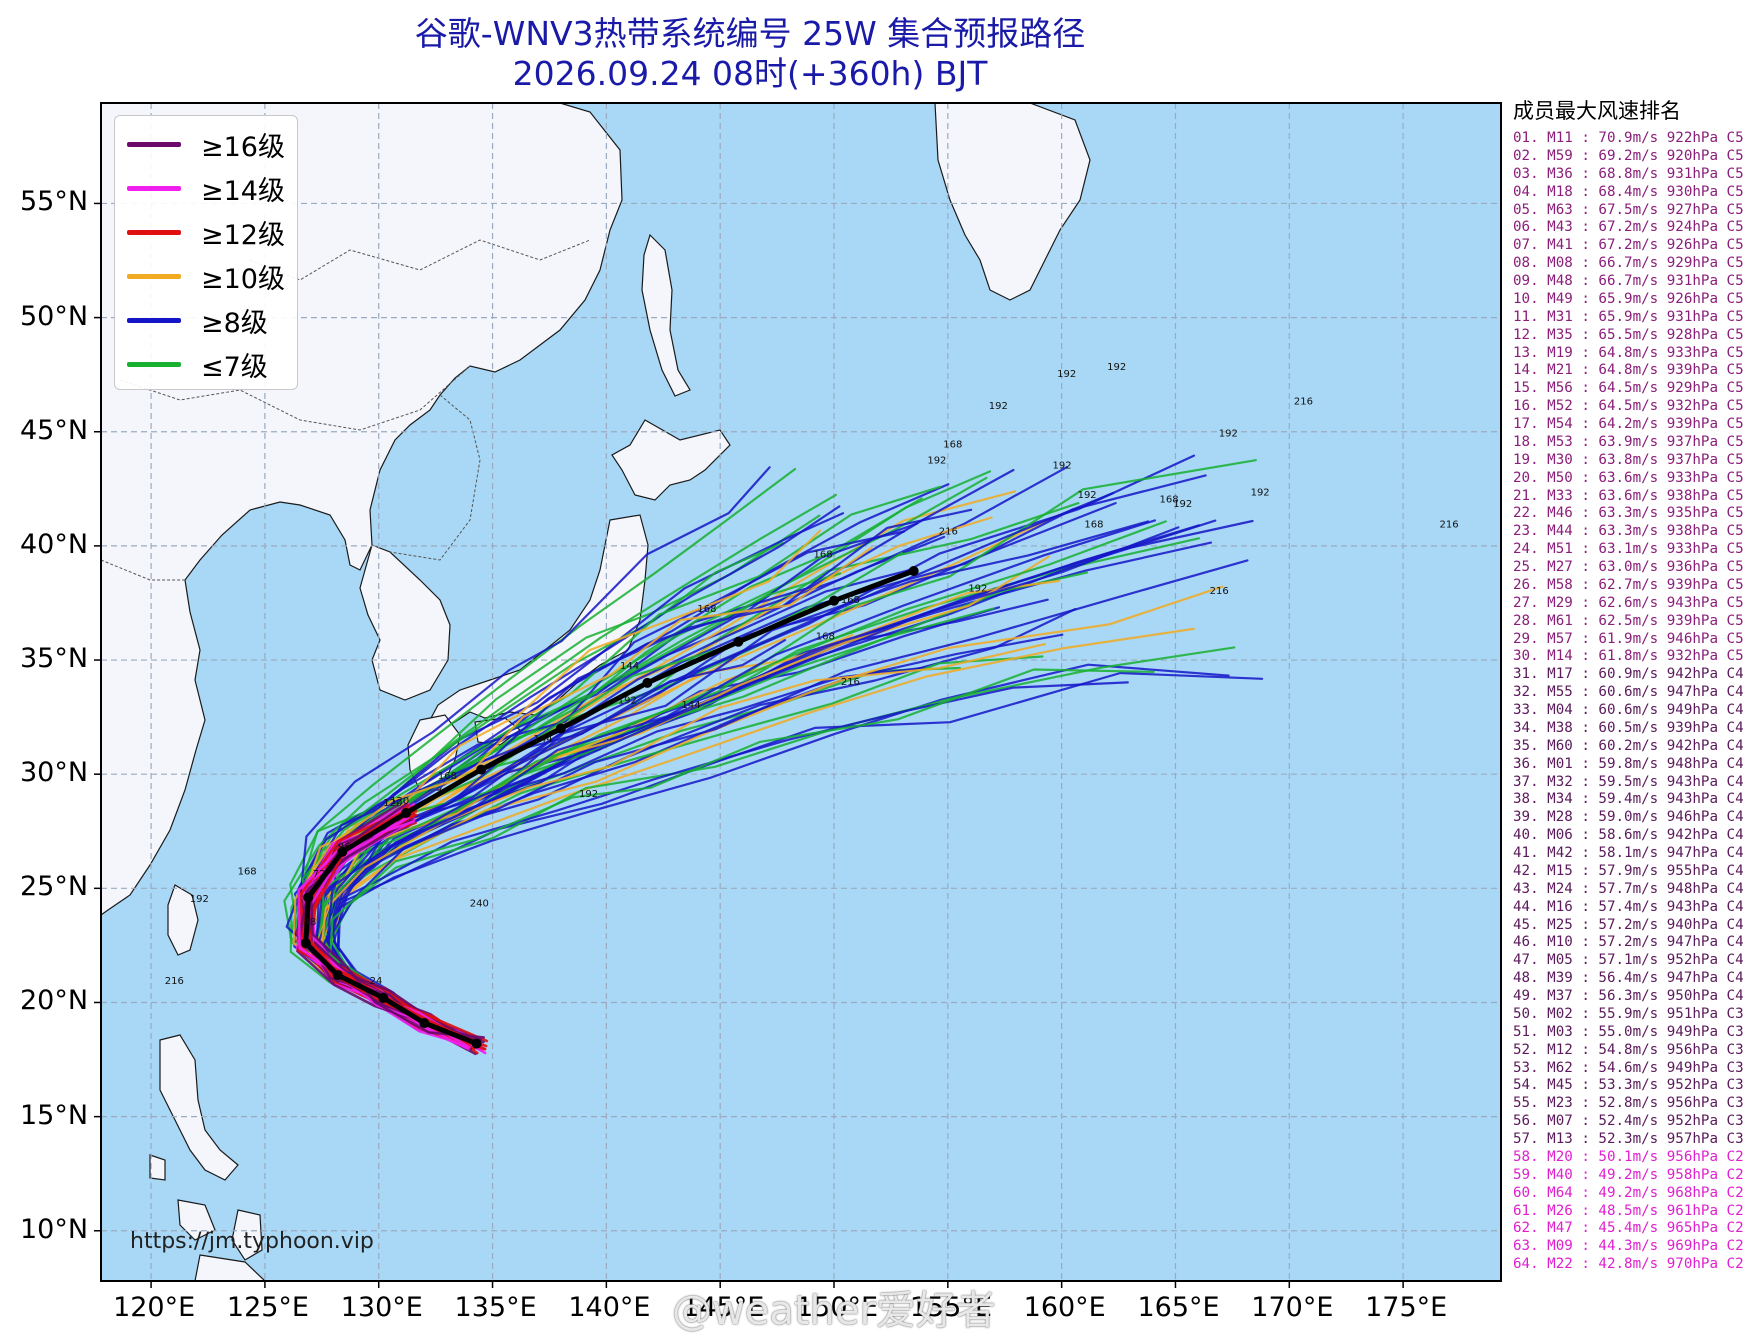 This screenshot has width=1761, height=1336. I want to click on legend-label: ≥14级, so click(243, 191).